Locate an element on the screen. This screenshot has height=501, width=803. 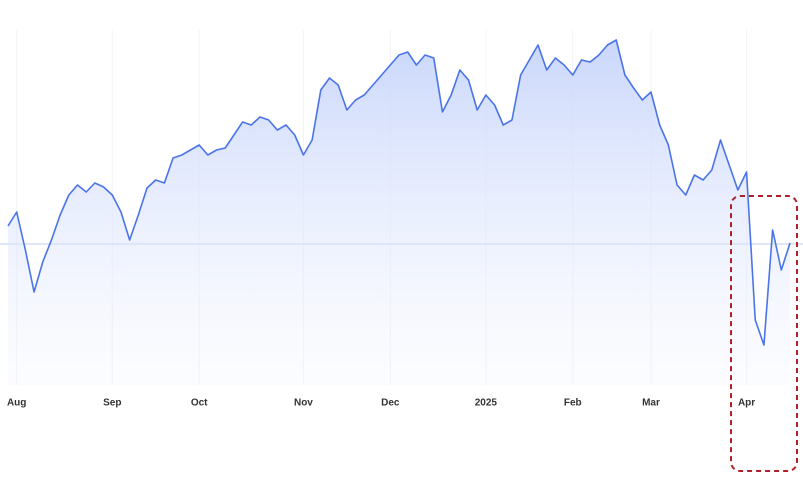
x-tick-label: Apr is located at coordinates (746, 403).